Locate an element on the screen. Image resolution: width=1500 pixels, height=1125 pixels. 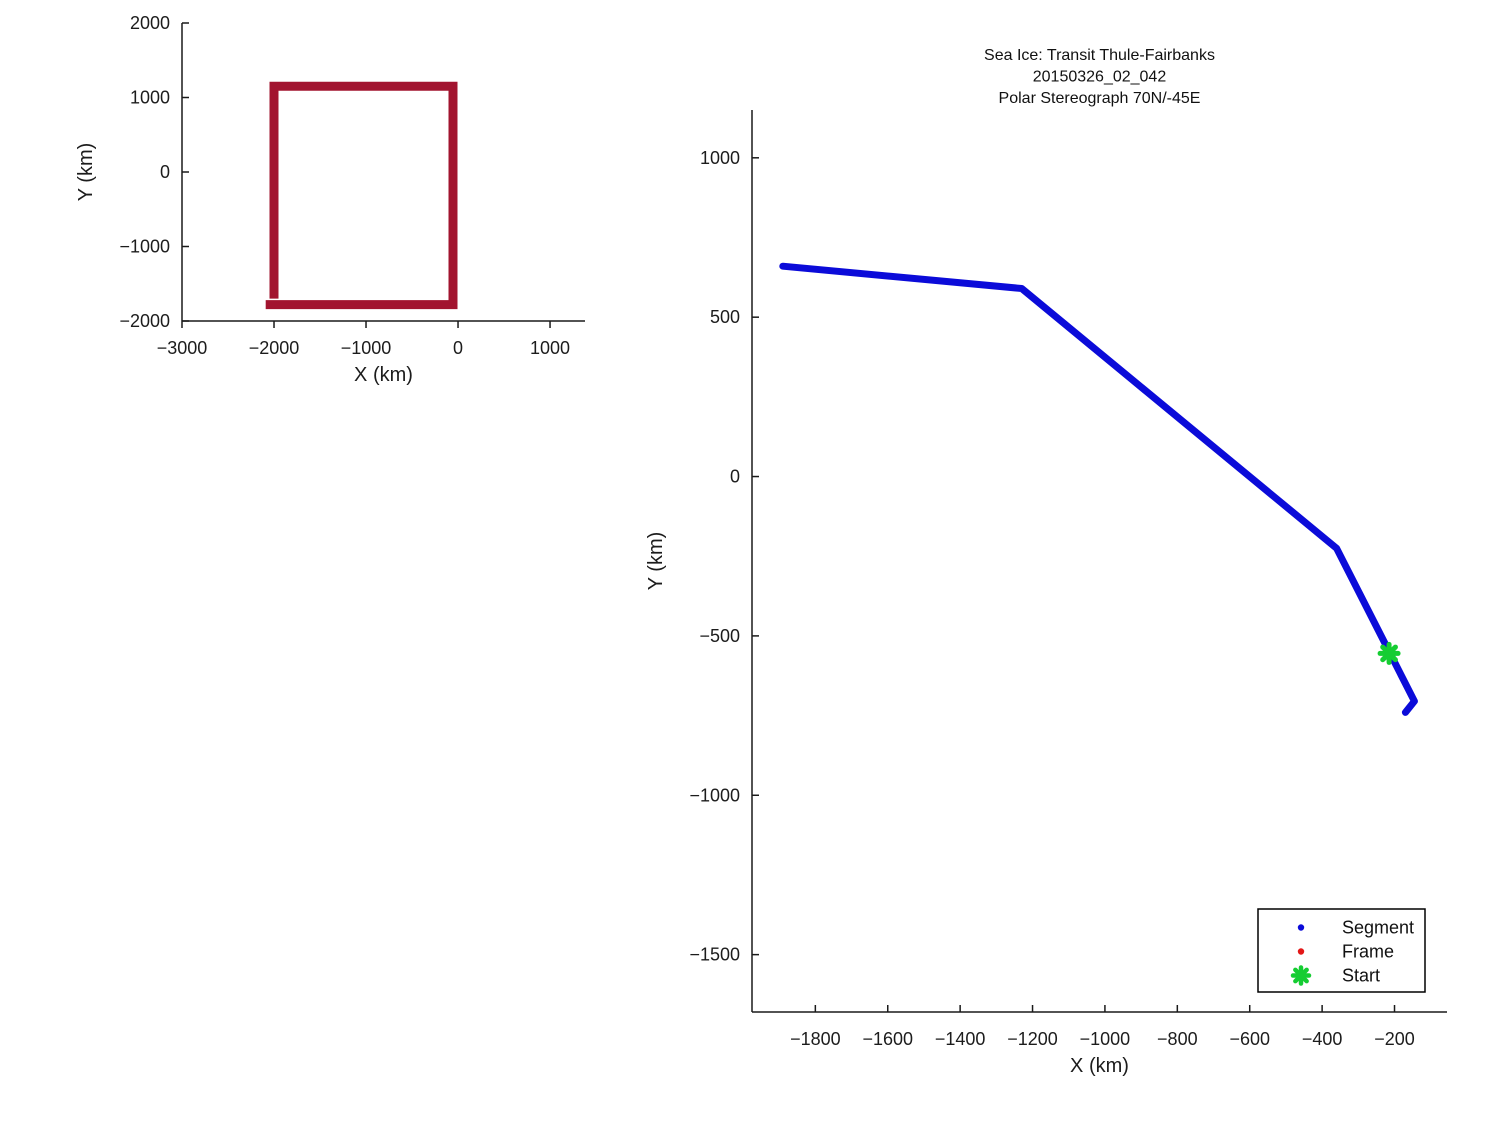
x-tick-label: −400 is located at coordinates (1322, 1039).